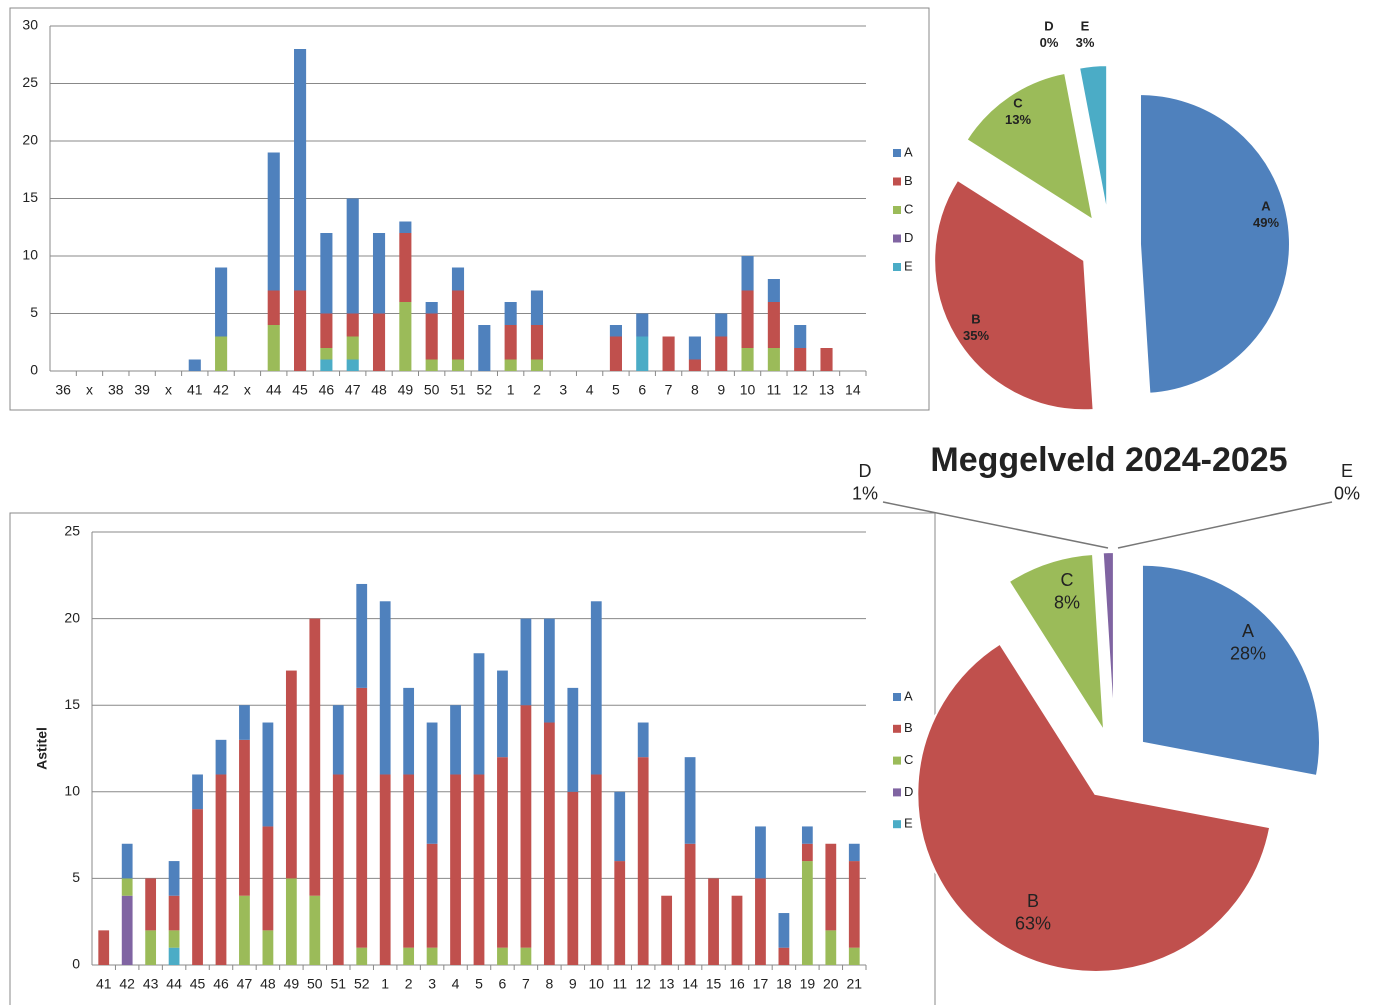 The image size is (1374, 1005). Describe the element at coordinates (1033, 923) in the screenshot. I see `pie-label-value: 63%` at that location.